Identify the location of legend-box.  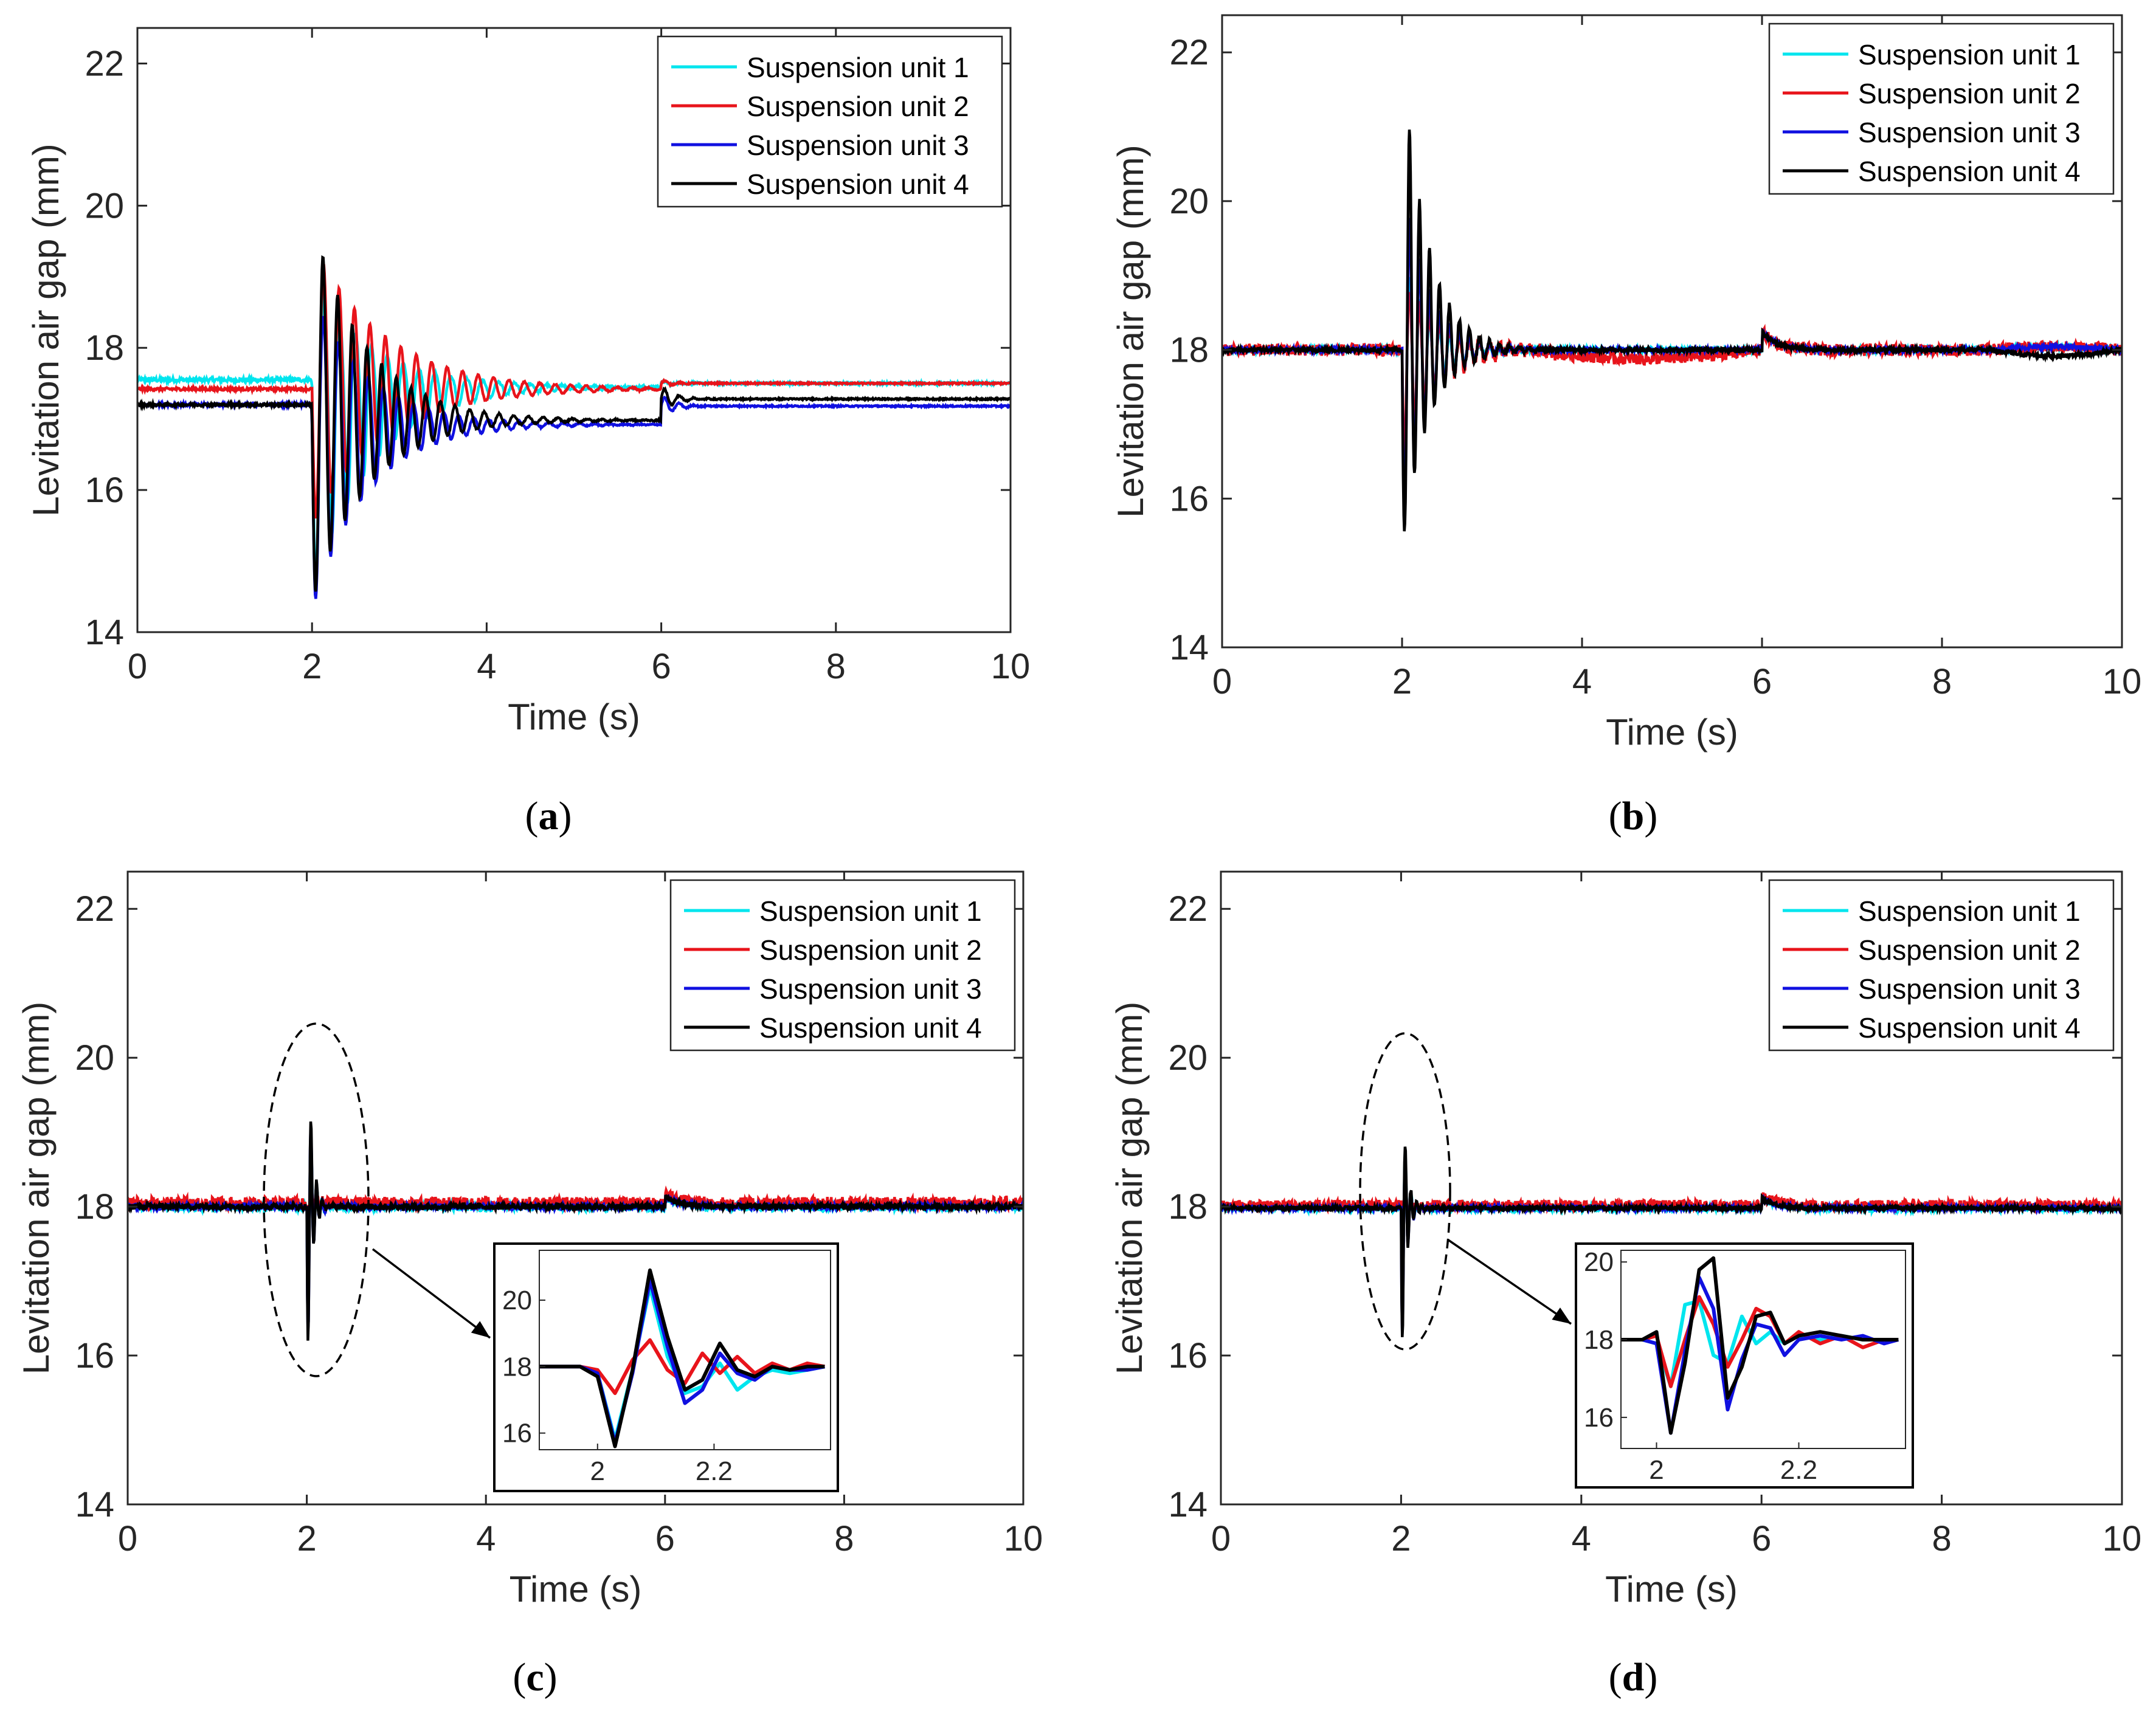
(1942, 108).